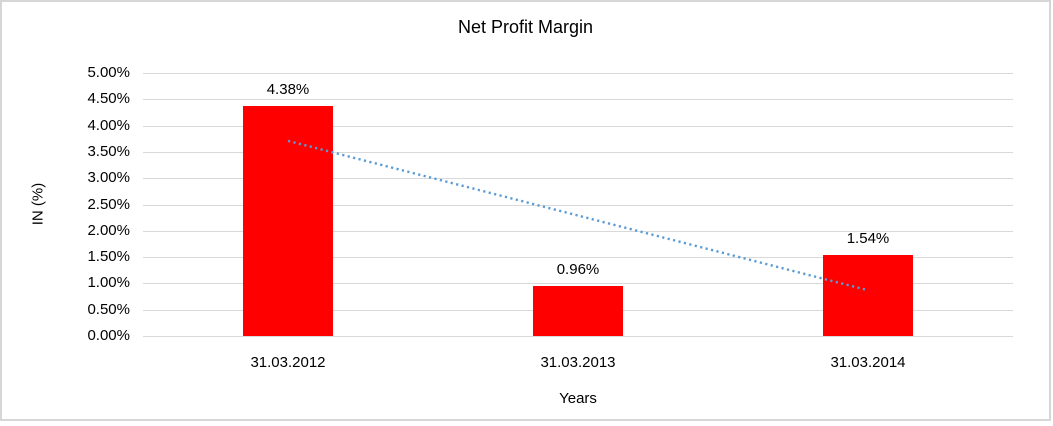  What do you see at coordinates (288, 220) in the screenshot?
I see `bar-31.03.2012` at bounding box center [288, 220].